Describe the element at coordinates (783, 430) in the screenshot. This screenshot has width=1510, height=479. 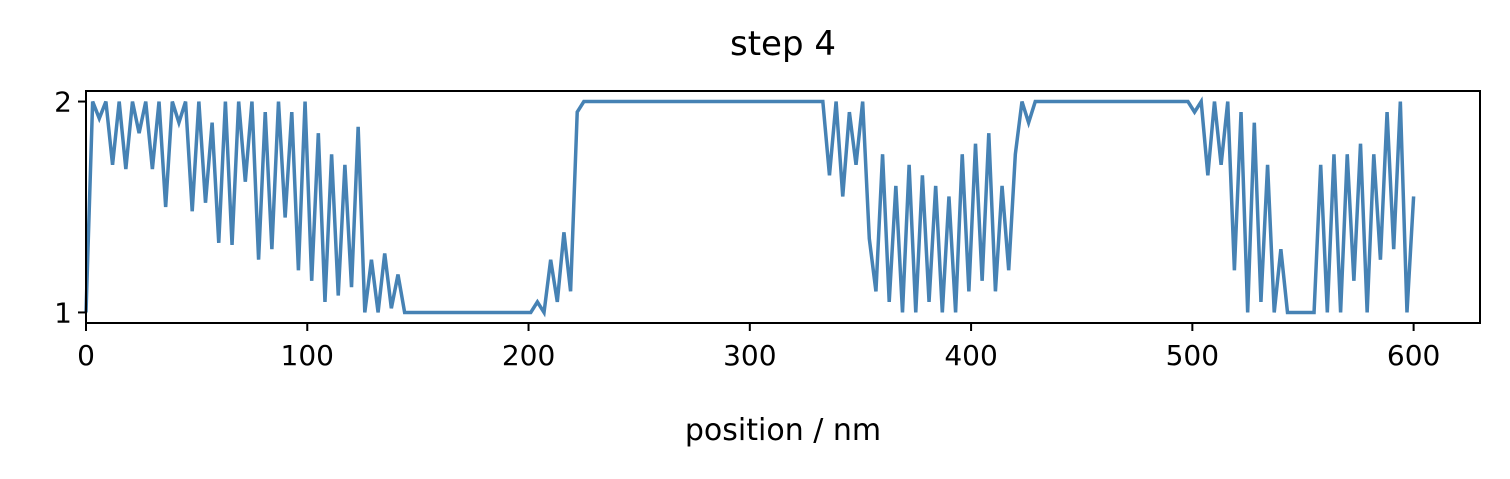
I see `x-axis-label: position / nm` at that location.